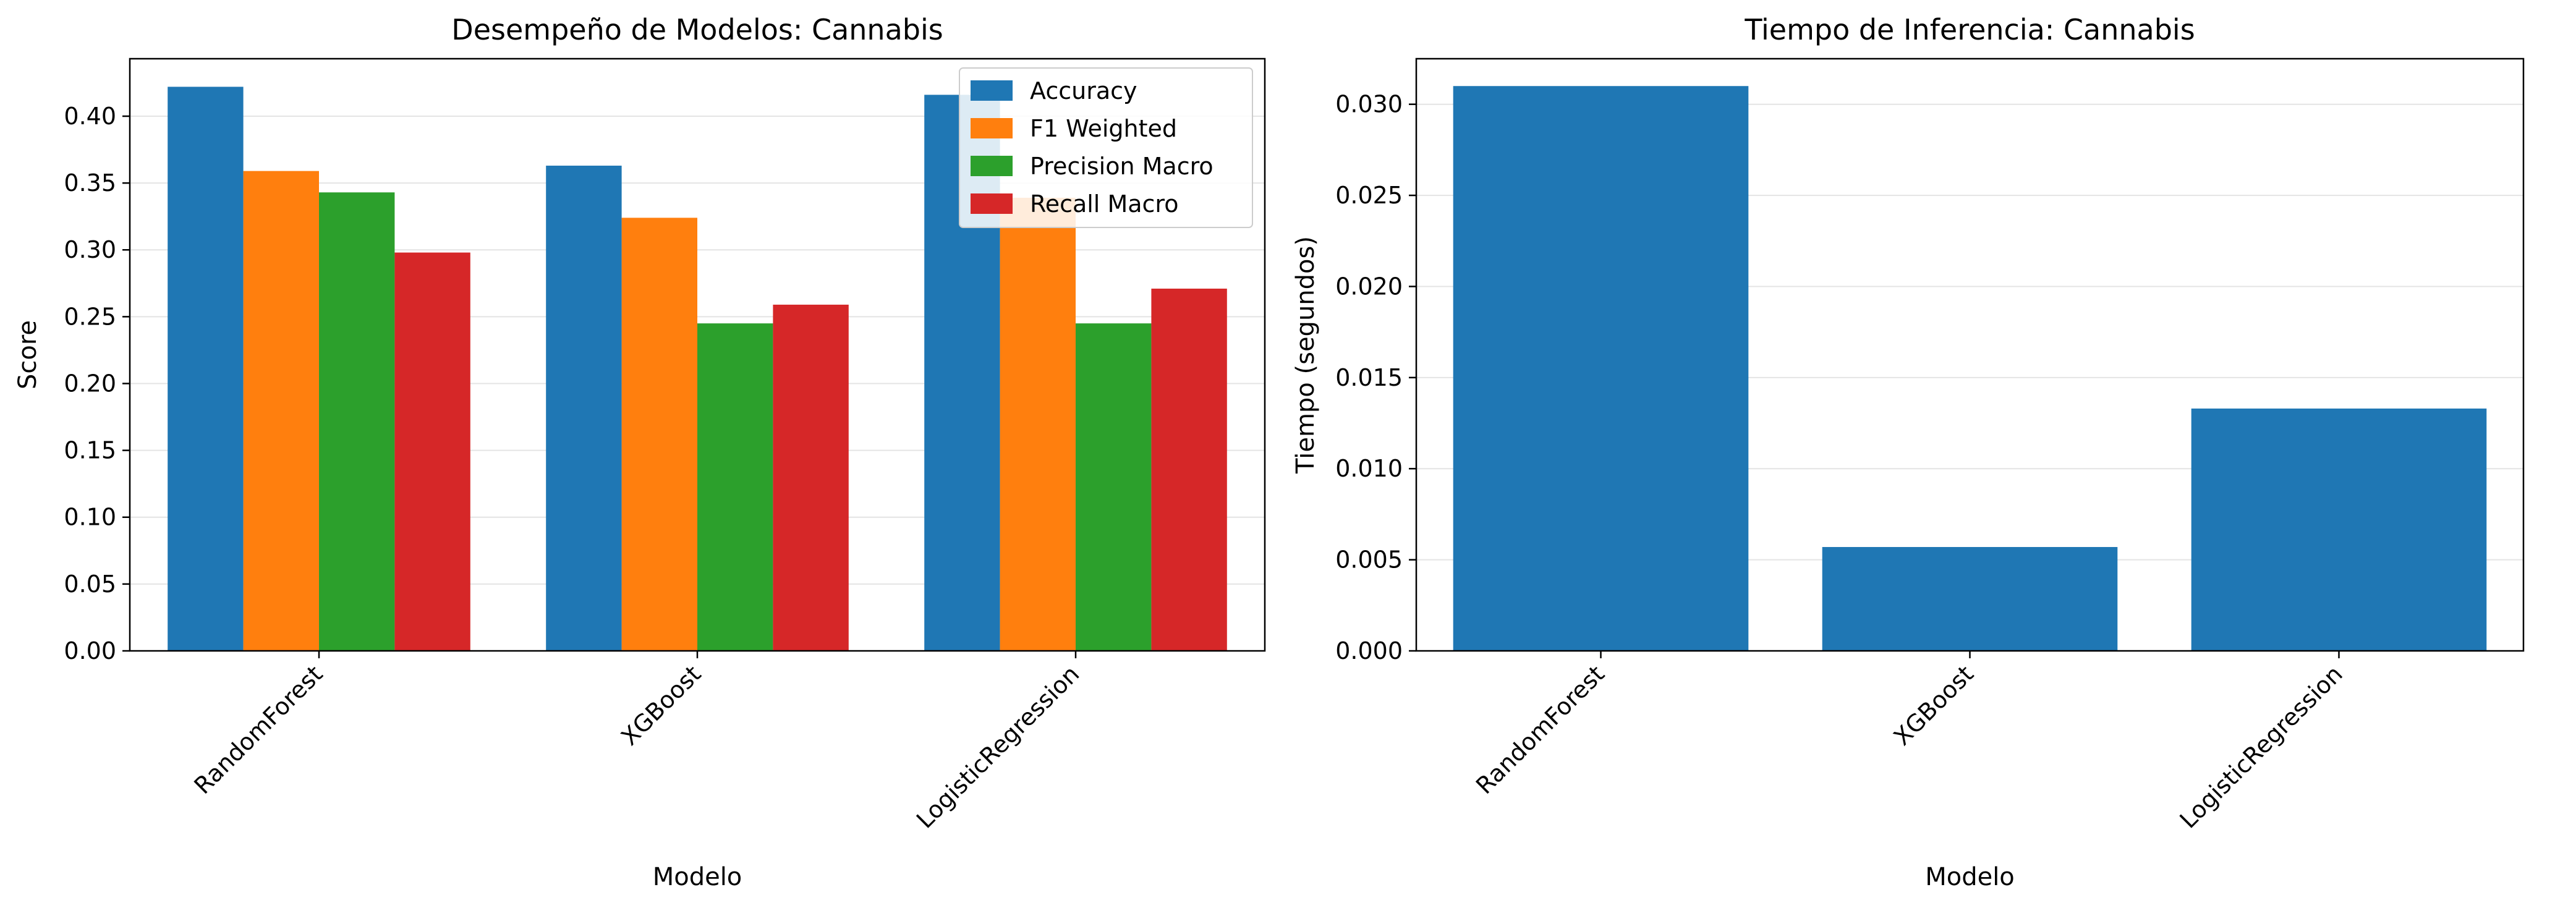  Describe the element at coordinates (1369, 650) in the screenshot. I see `y-tick-label: 0.000` at that location.